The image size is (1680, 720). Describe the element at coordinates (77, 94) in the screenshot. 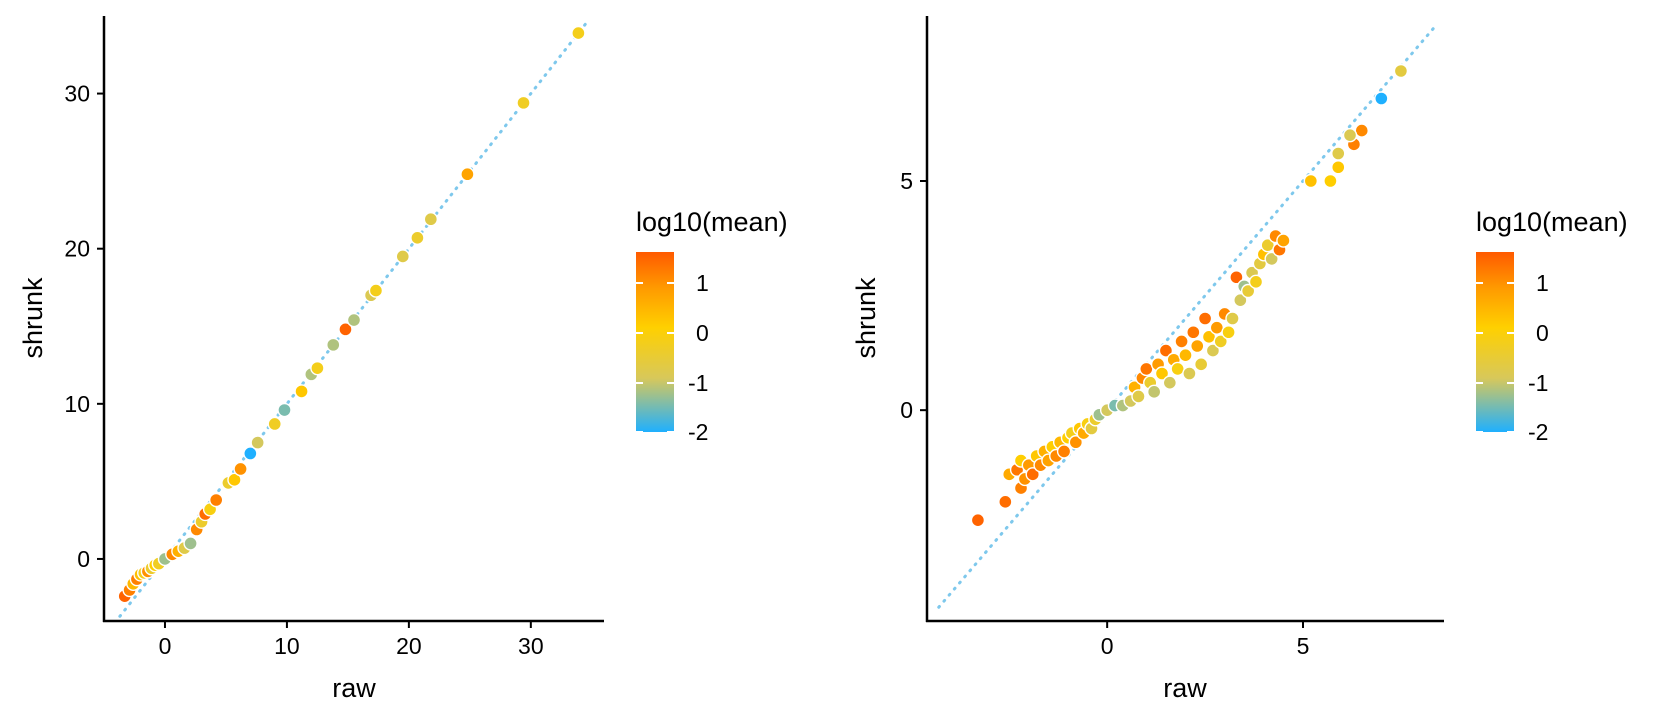

I see `y-tick-label: 30` at that location.